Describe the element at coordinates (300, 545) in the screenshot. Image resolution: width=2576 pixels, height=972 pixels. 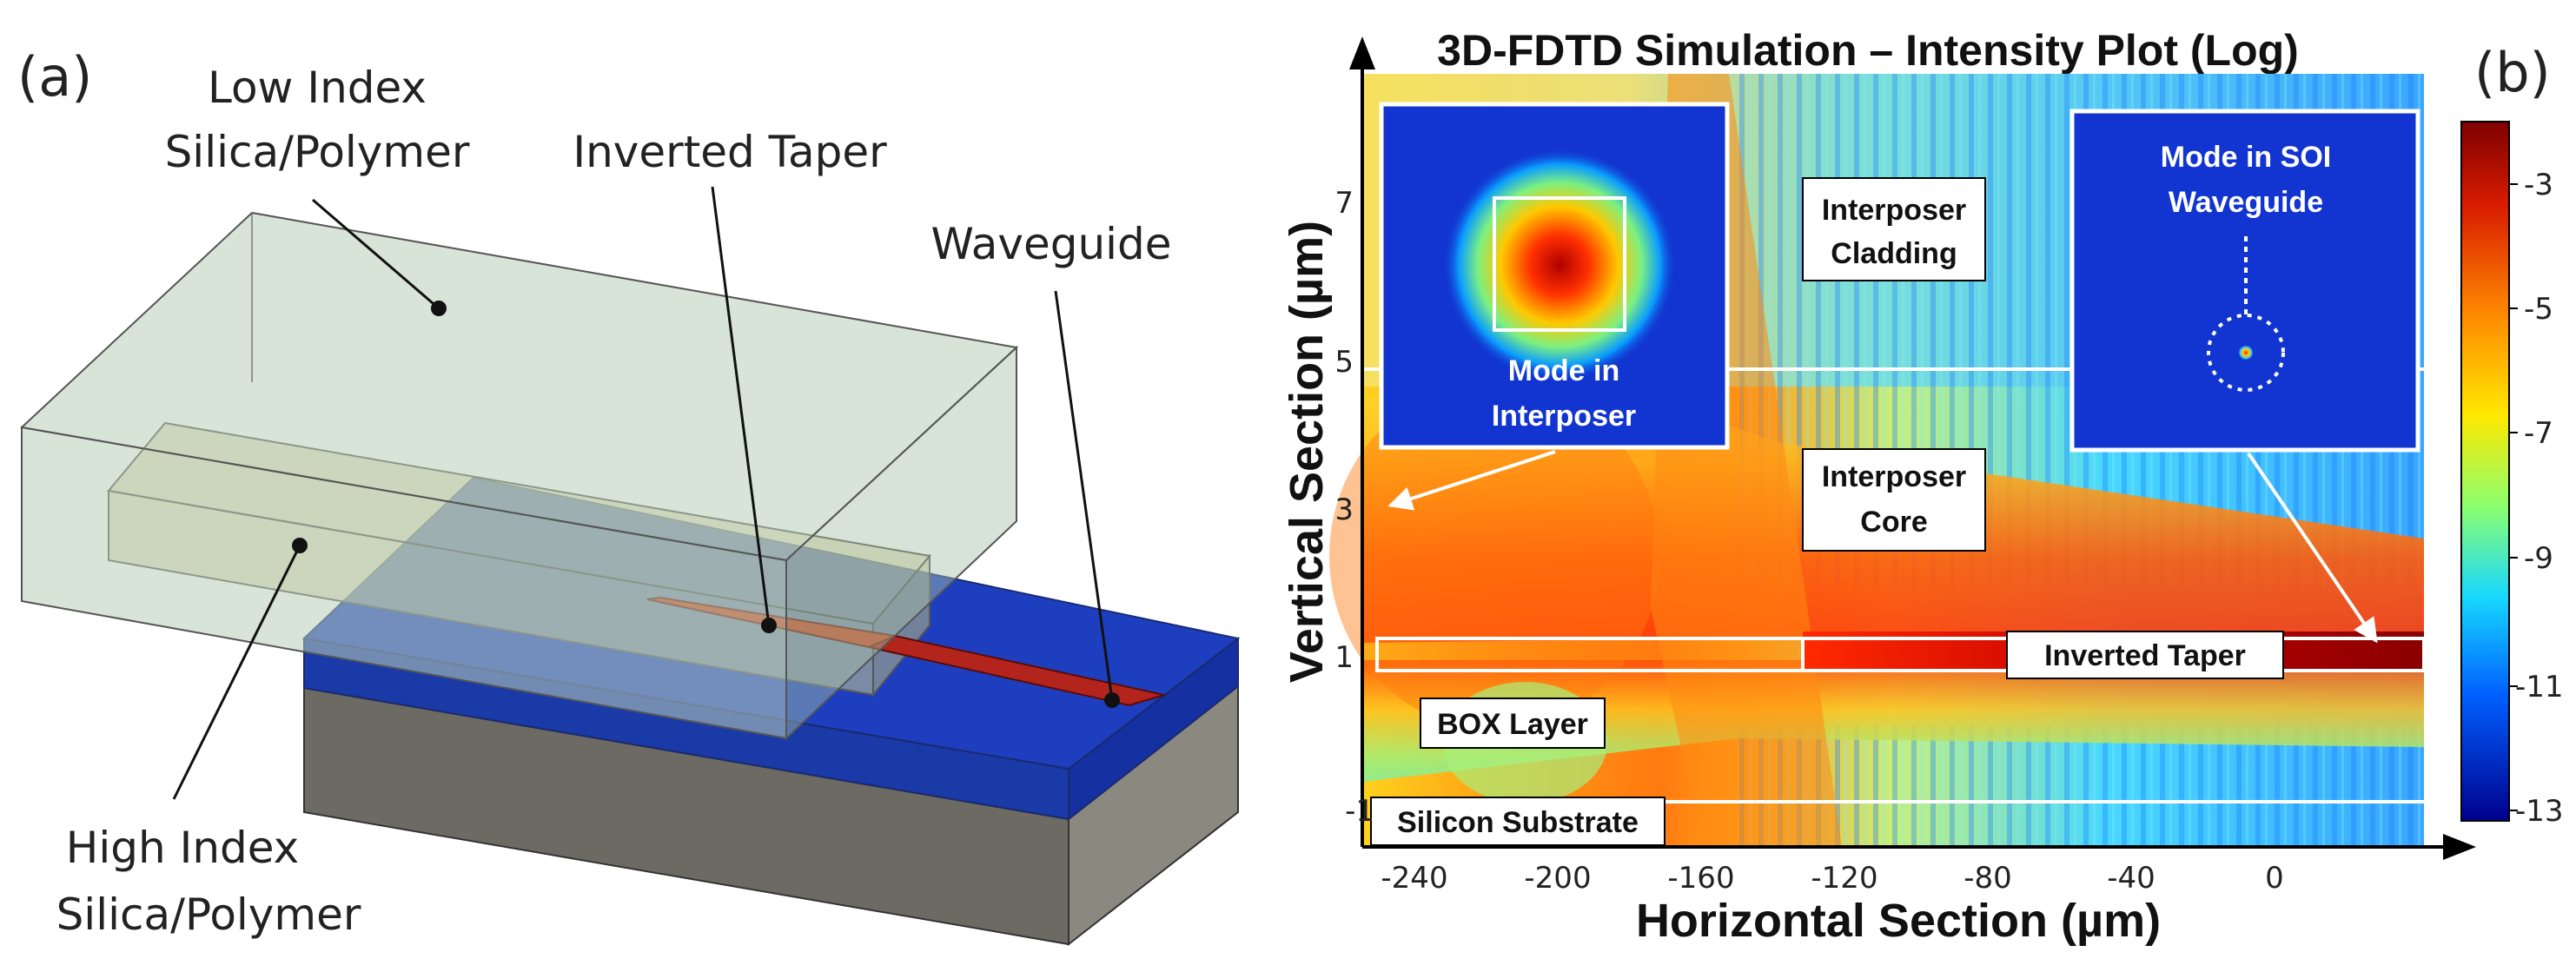
I see `leader-high-index-dot` at that location.